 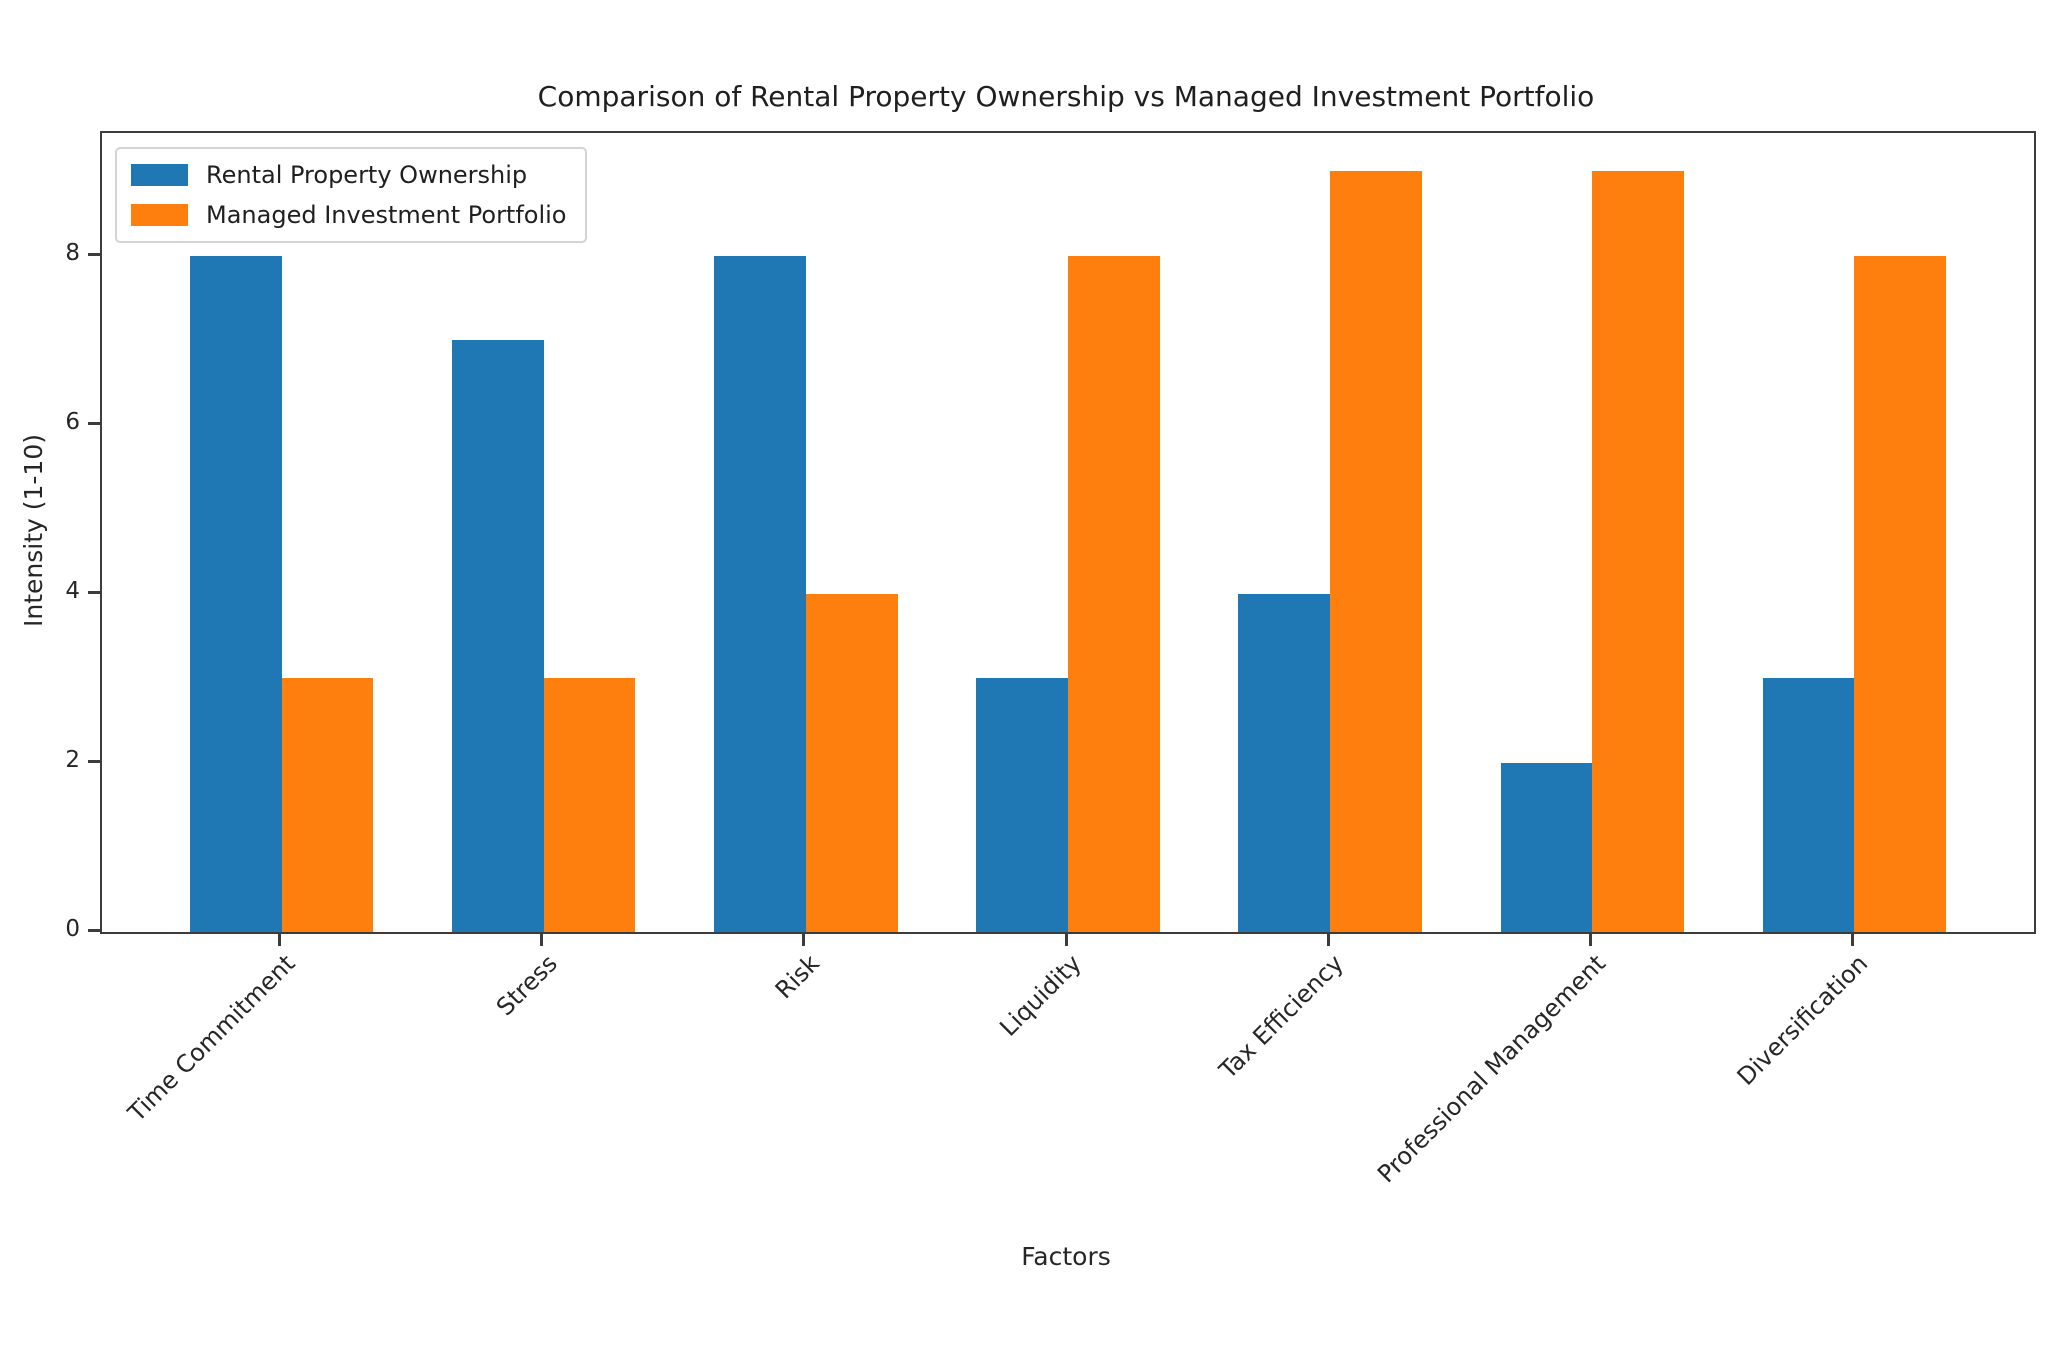 What do you see at coordinates (72, 929) in the screenshot?
I see `y-tick-label-0: 0` at bounding box center [72, 929].